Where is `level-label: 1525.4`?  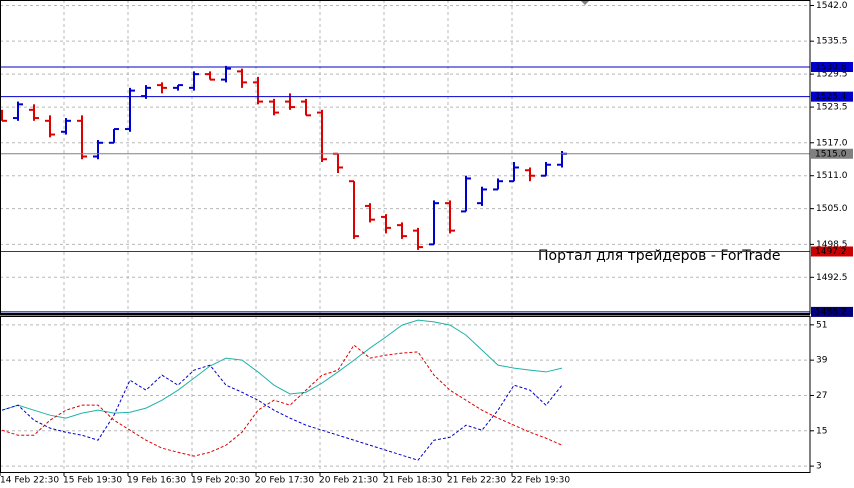 level-label: 1525.4 is located at coordinates (831, 97).